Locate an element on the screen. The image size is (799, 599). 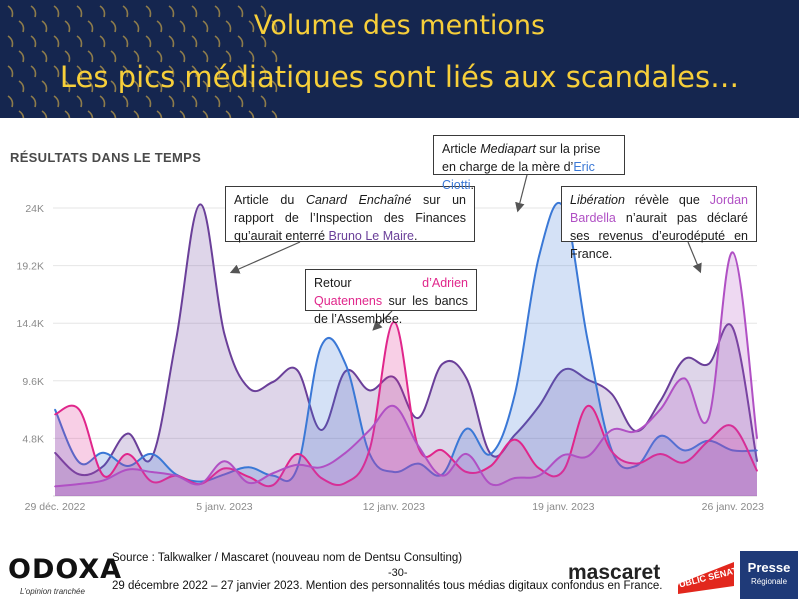
callout-text: Article is located at coordinates (461, 149).